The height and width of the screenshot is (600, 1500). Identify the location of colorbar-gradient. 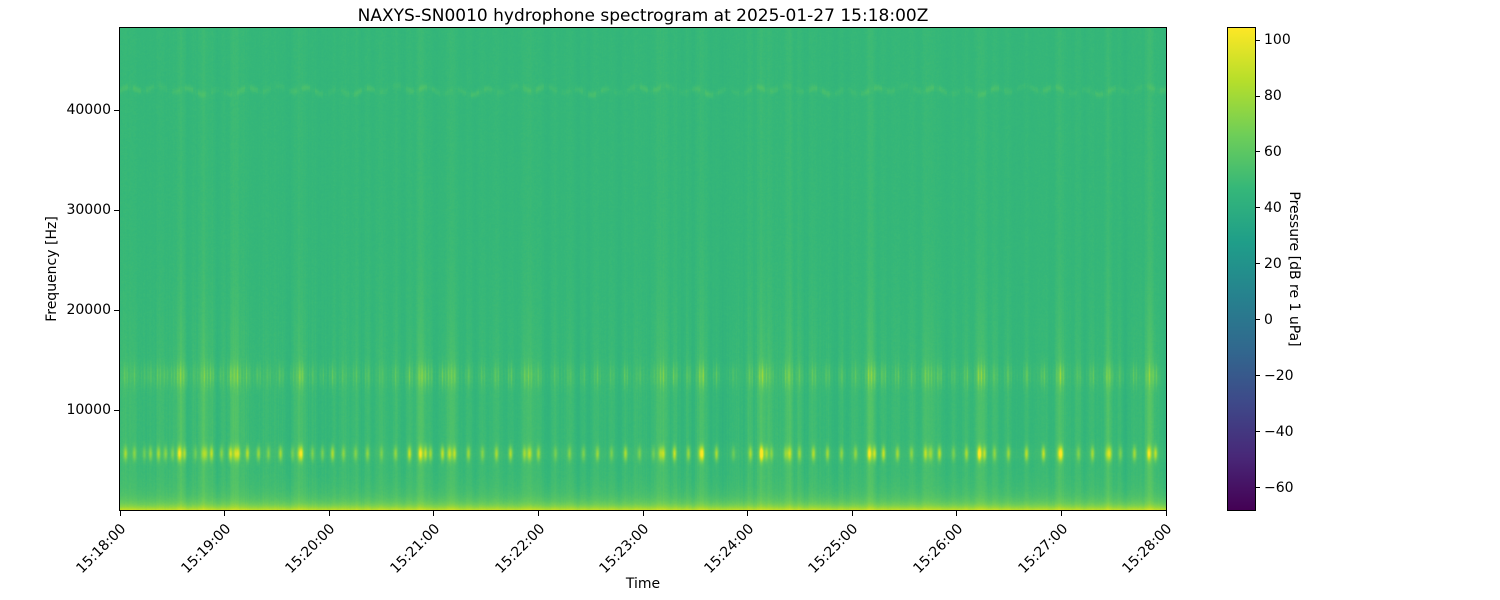
(1241, 269).